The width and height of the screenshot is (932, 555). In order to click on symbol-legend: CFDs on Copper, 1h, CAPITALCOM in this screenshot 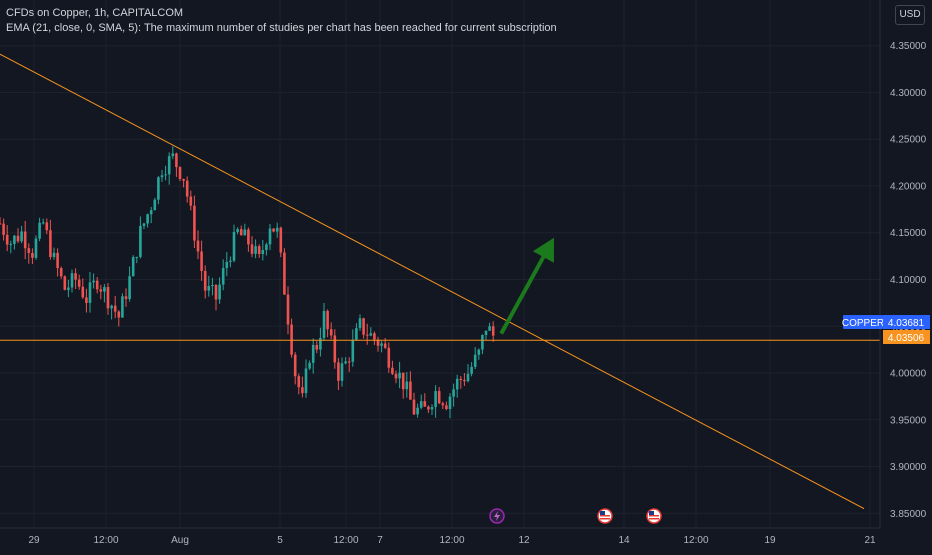, I will do `click(95, 13)`.